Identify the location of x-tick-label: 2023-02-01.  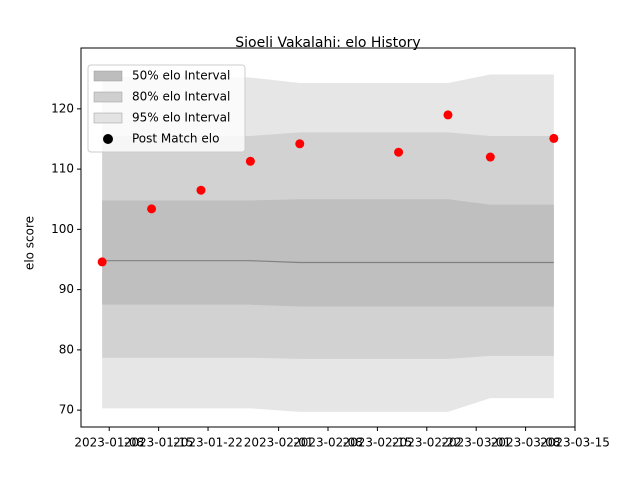
(279, 443).